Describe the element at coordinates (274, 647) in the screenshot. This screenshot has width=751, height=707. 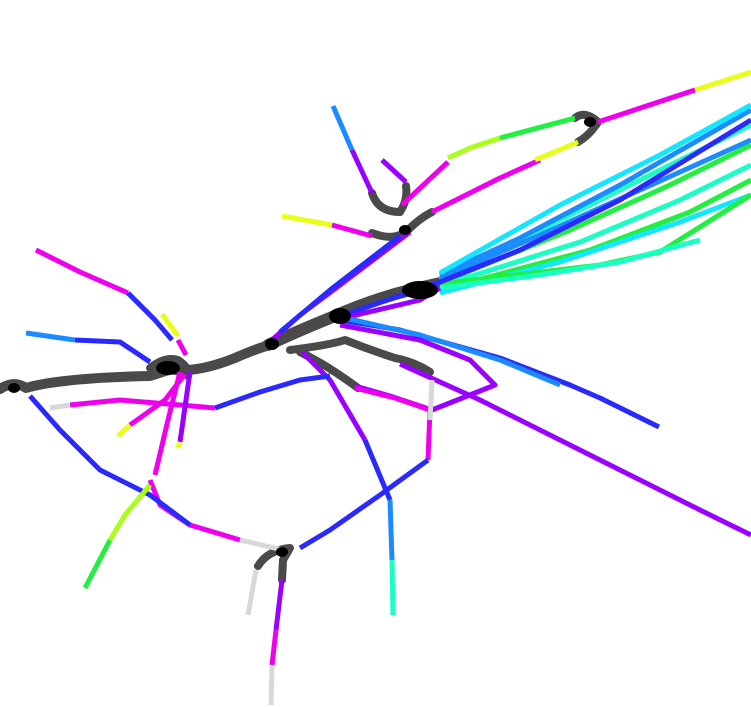
I see `line-s-magenta-down` at that location.